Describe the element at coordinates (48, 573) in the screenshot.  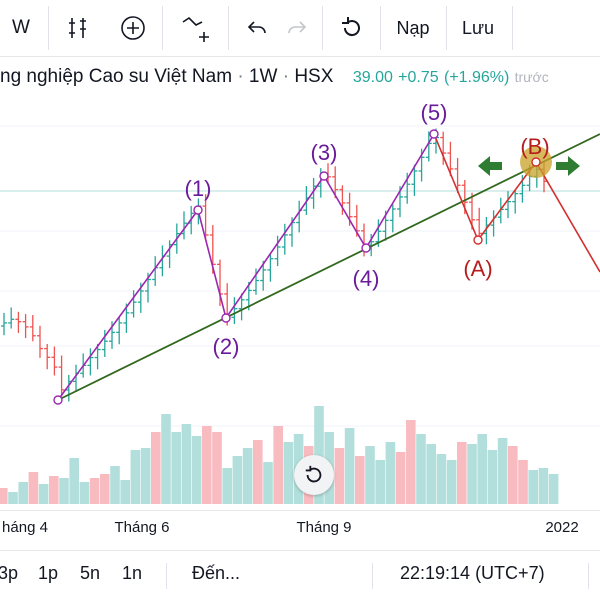
I see `range-button: 1p` at that location.